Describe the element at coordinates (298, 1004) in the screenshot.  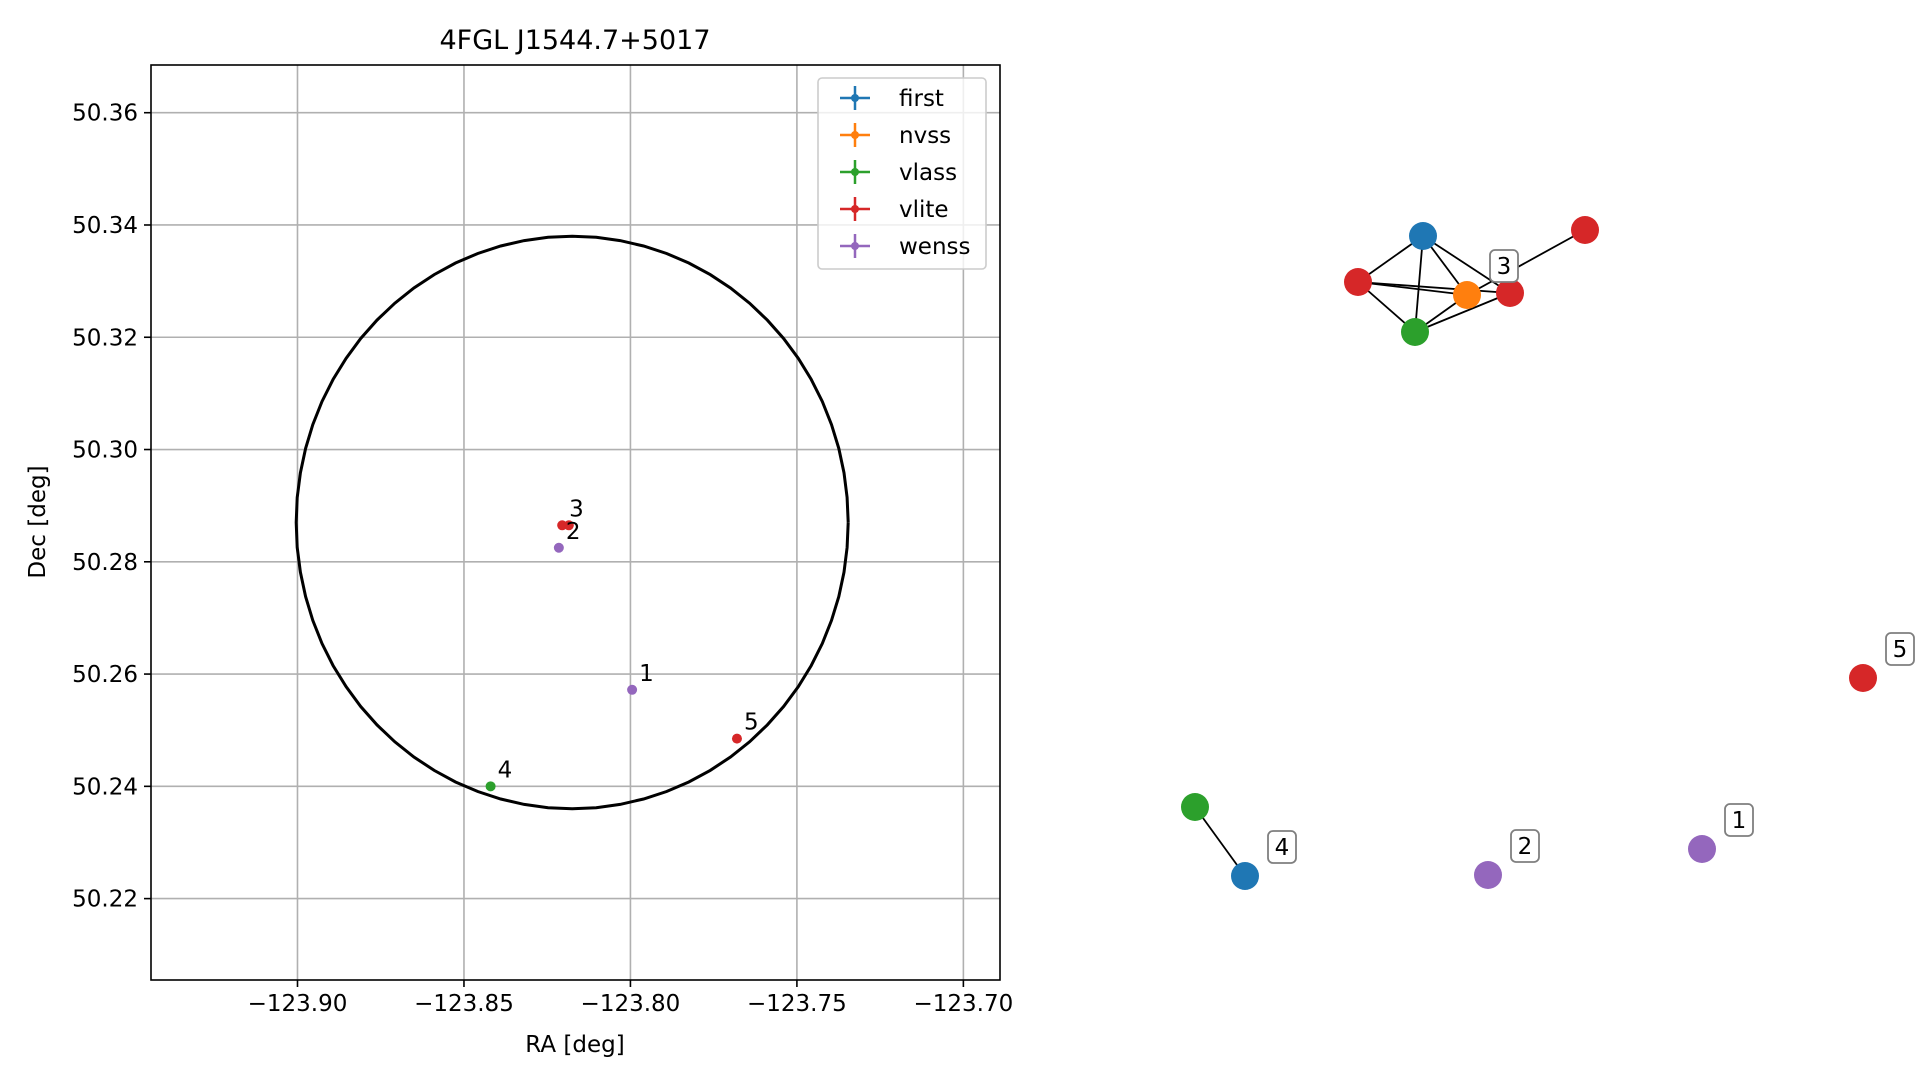
I see `x-tick-label: −123.90` at that location.